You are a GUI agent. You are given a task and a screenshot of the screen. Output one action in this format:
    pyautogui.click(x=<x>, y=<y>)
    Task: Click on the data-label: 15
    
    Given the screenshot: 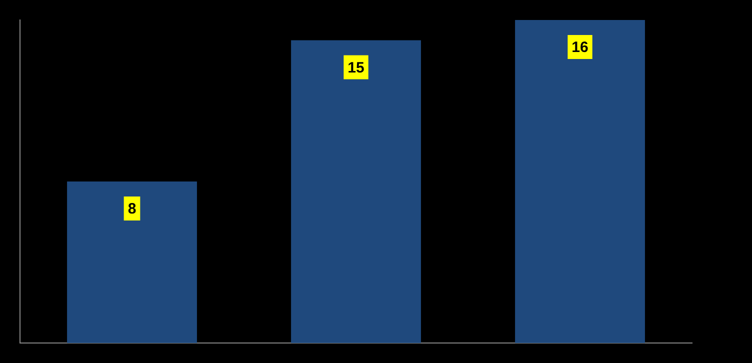 What is the action you would take?
    pyautogui.click(x=356, y=67)
    